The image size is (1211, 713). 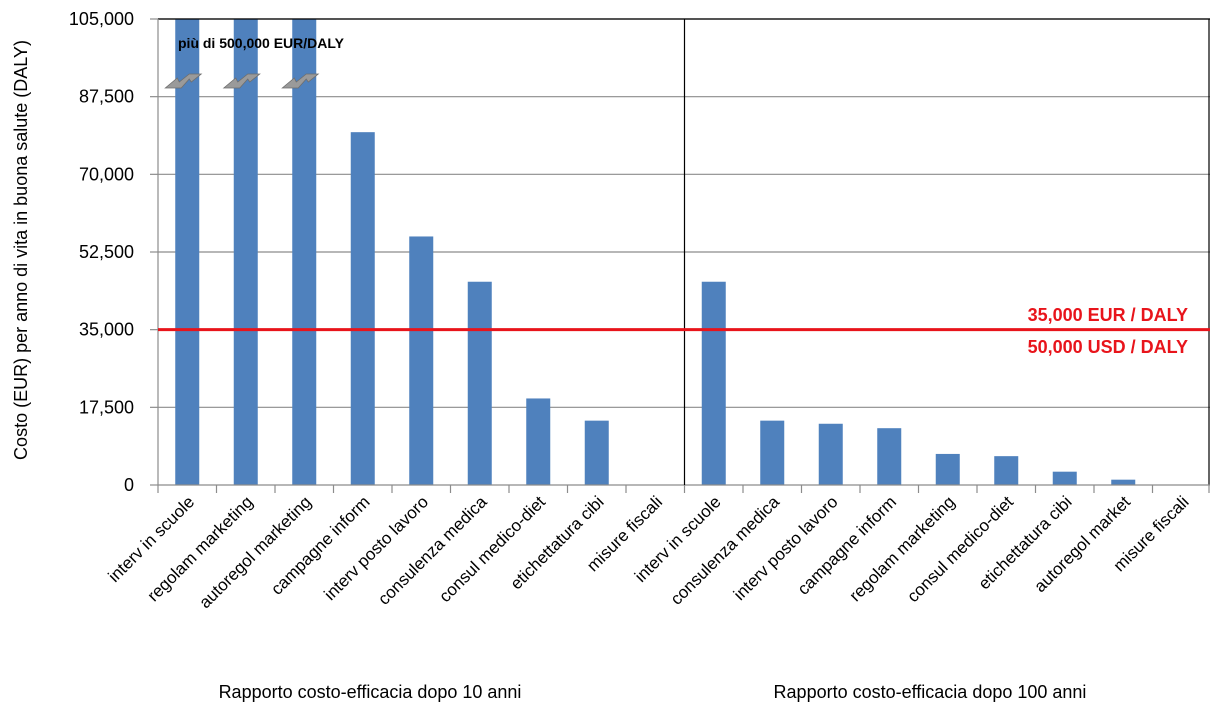 I want to click on y-tick-label: 70,000, so click(x=106, y=174).